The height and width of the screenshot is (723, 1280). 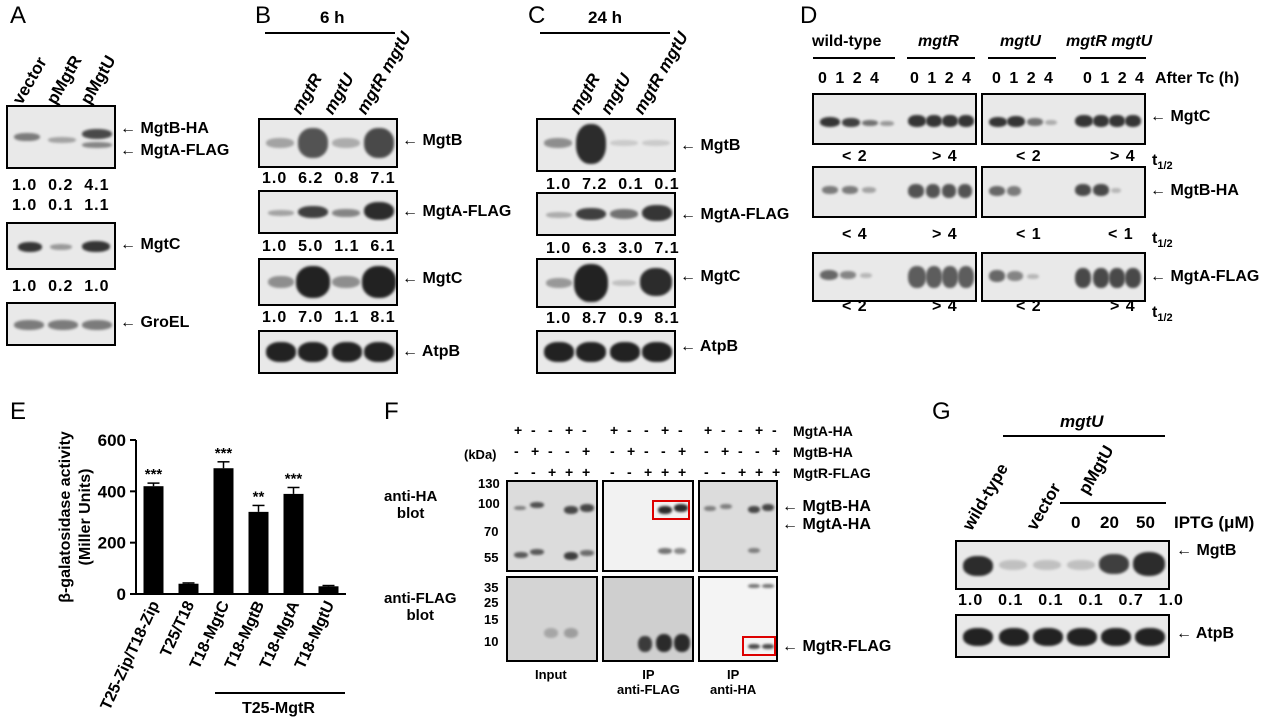 What do you see at coordinates (738, 619) in the screenshot?
I see `blot-f-ipha-flag` at bounding box center [738, 619].